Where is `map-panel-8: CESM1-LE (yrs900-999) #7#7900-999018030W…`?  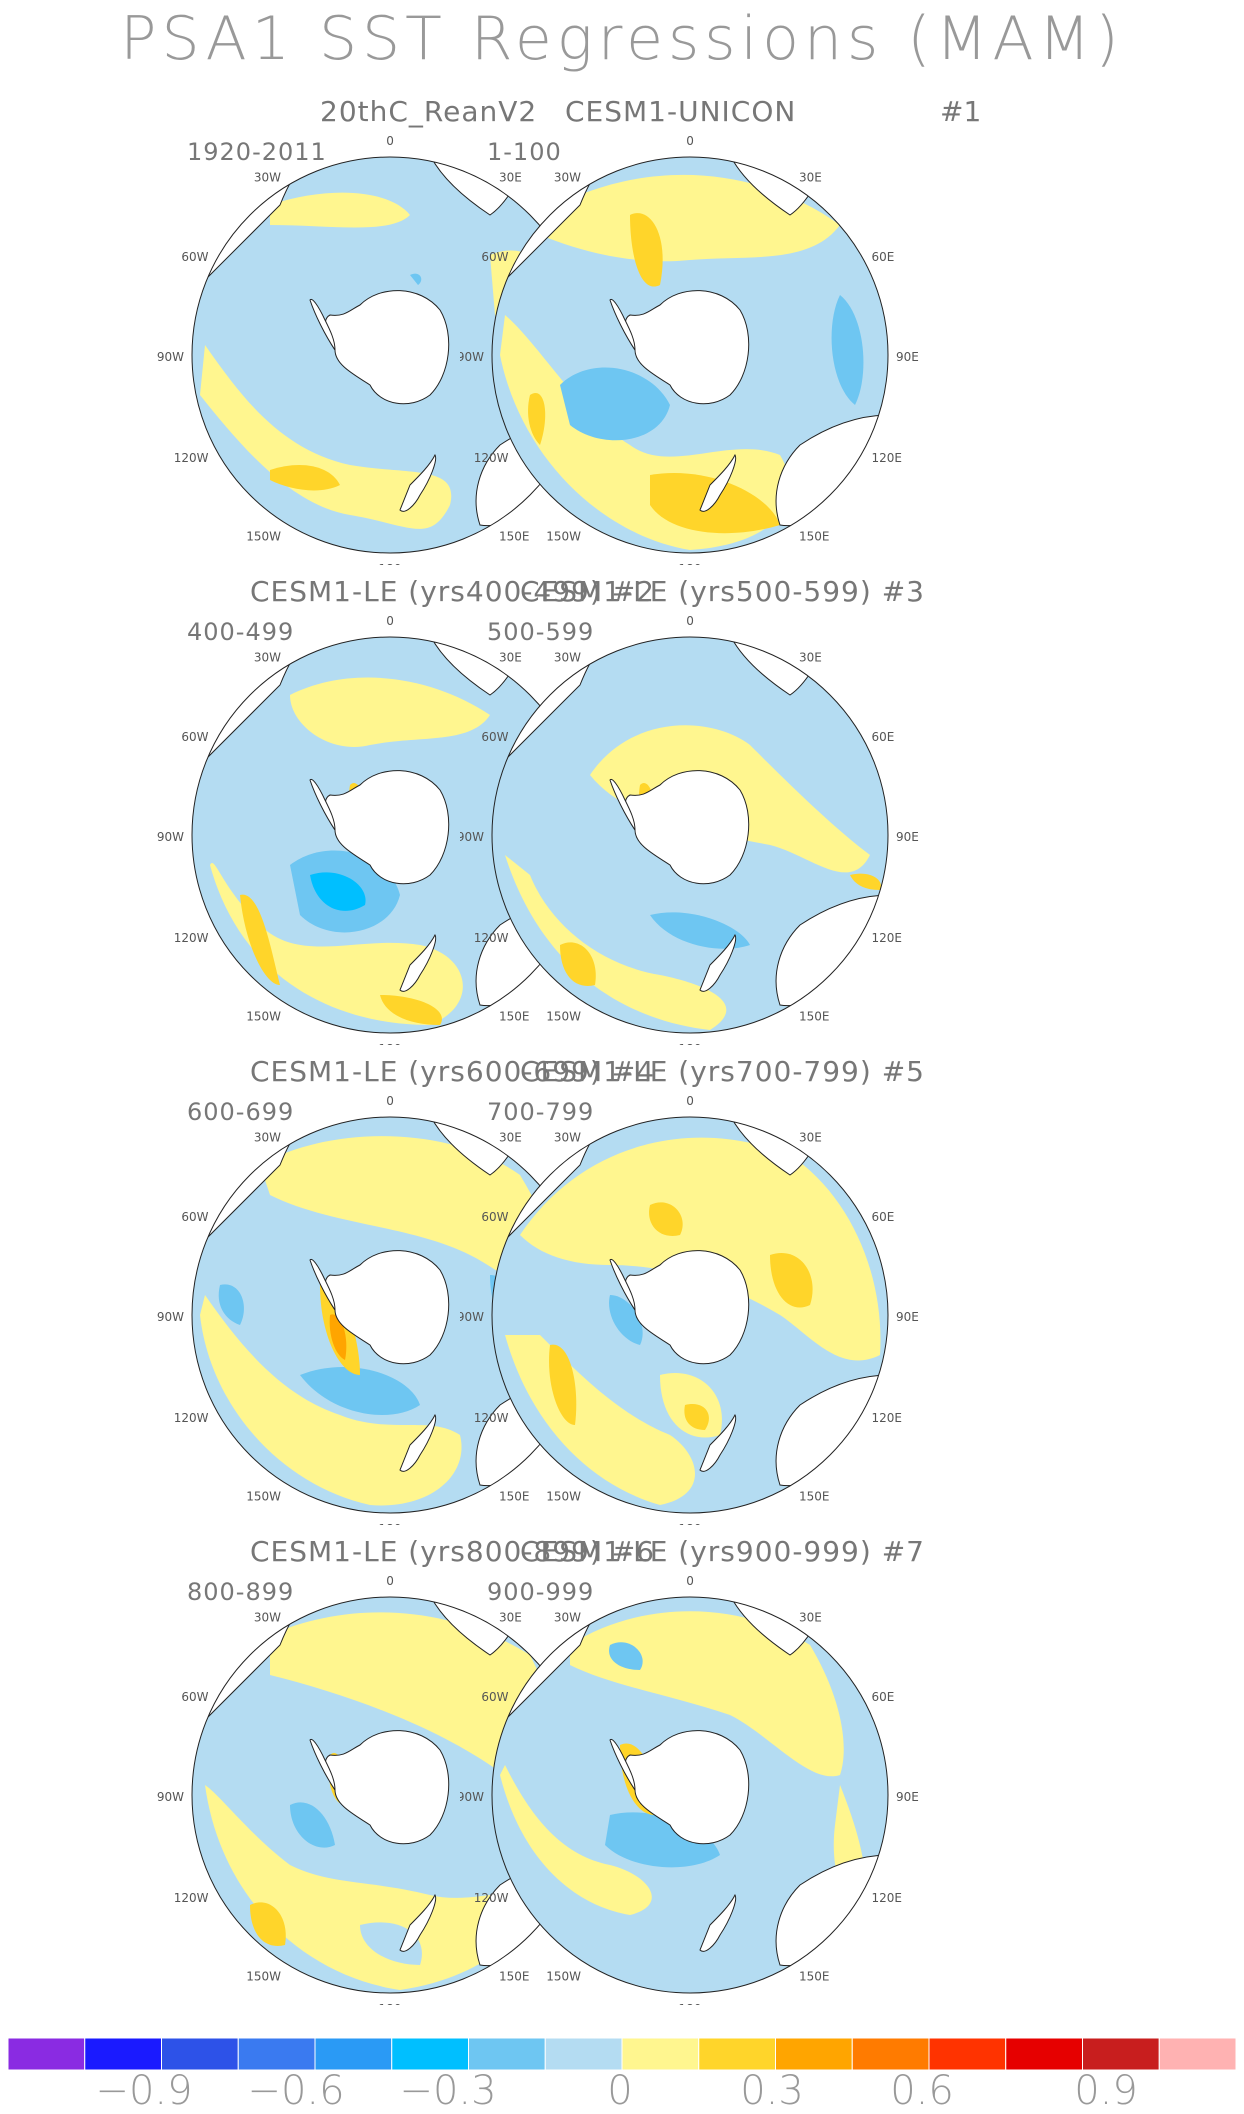
map-panel-8: CESM1-LE (yrs900-999) #7#7900-999018030W… is located at coordinates (740, 1770).